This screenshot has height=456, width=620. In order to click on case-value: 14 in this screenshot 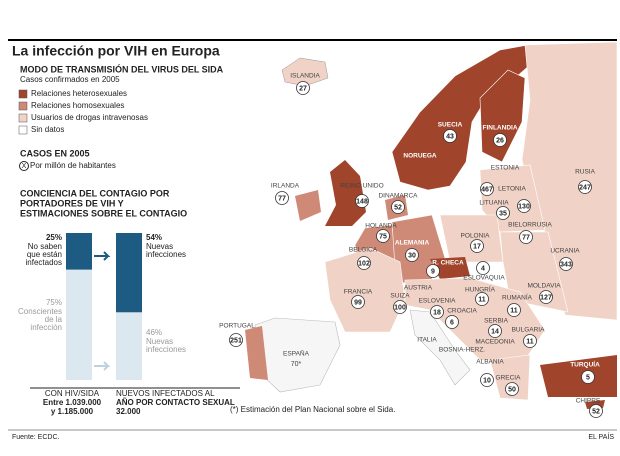, I will do `click(495, 331)`.